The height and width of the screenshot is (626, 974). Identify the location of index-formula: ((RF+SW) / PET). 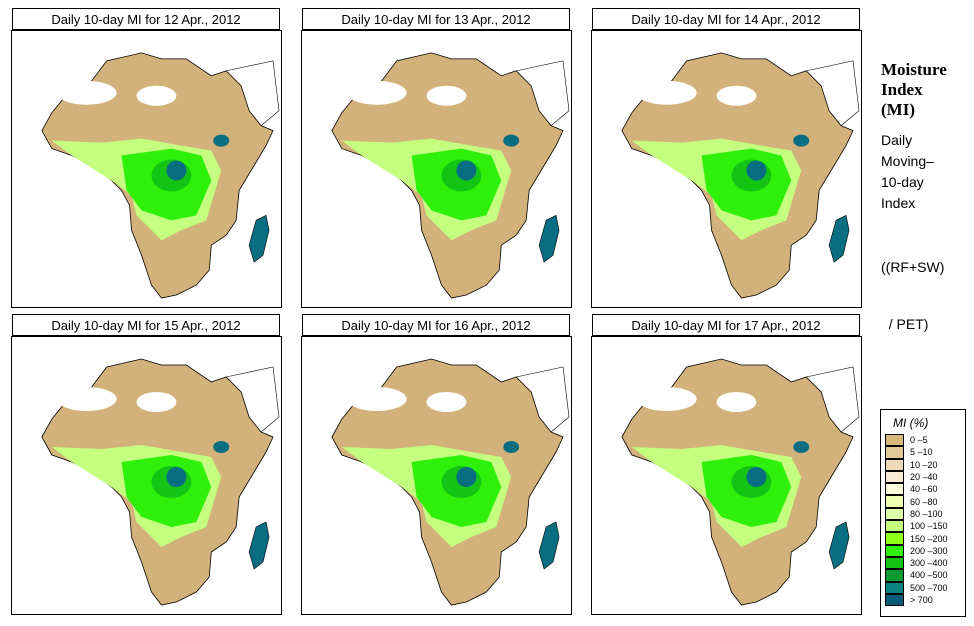
(912, 296).